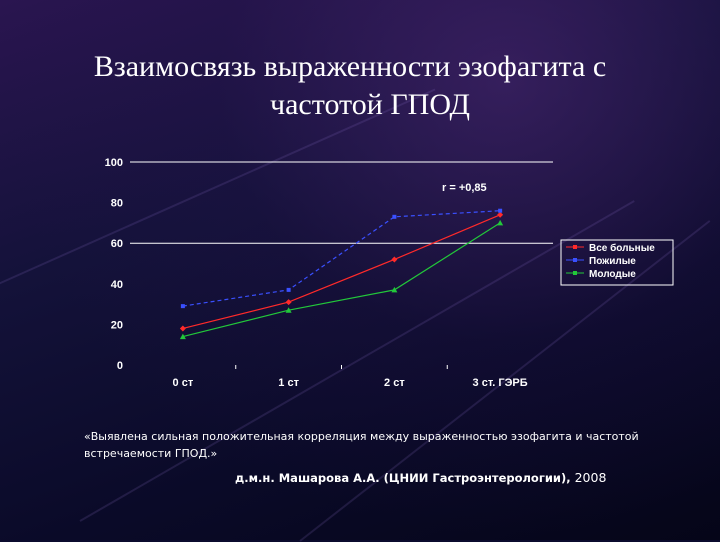  I want to click on y-tick-label: 80, so click(117, 204).